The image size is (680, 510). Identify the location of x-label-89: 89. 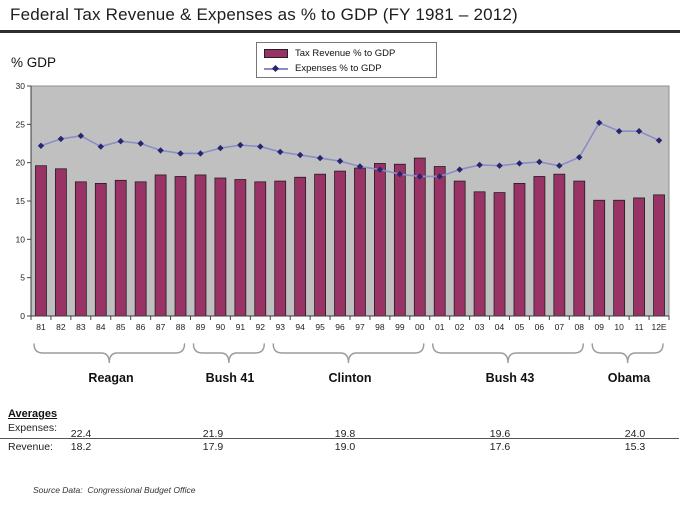
(201, 327).